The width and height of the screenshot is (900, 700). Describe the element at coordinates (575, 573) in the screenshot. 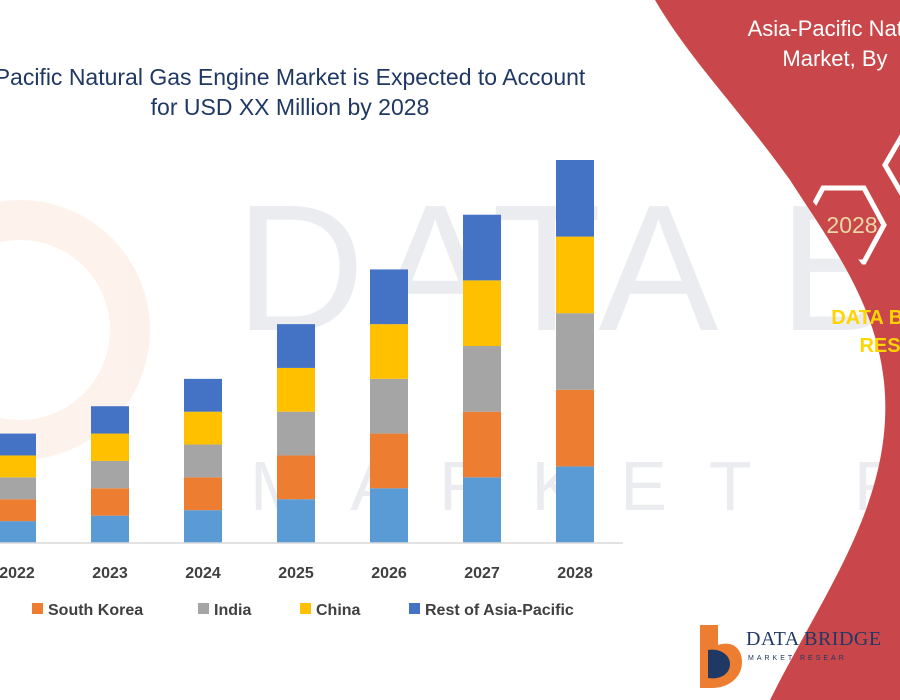

I see `x-tick-label-2028: 2028` at that location.